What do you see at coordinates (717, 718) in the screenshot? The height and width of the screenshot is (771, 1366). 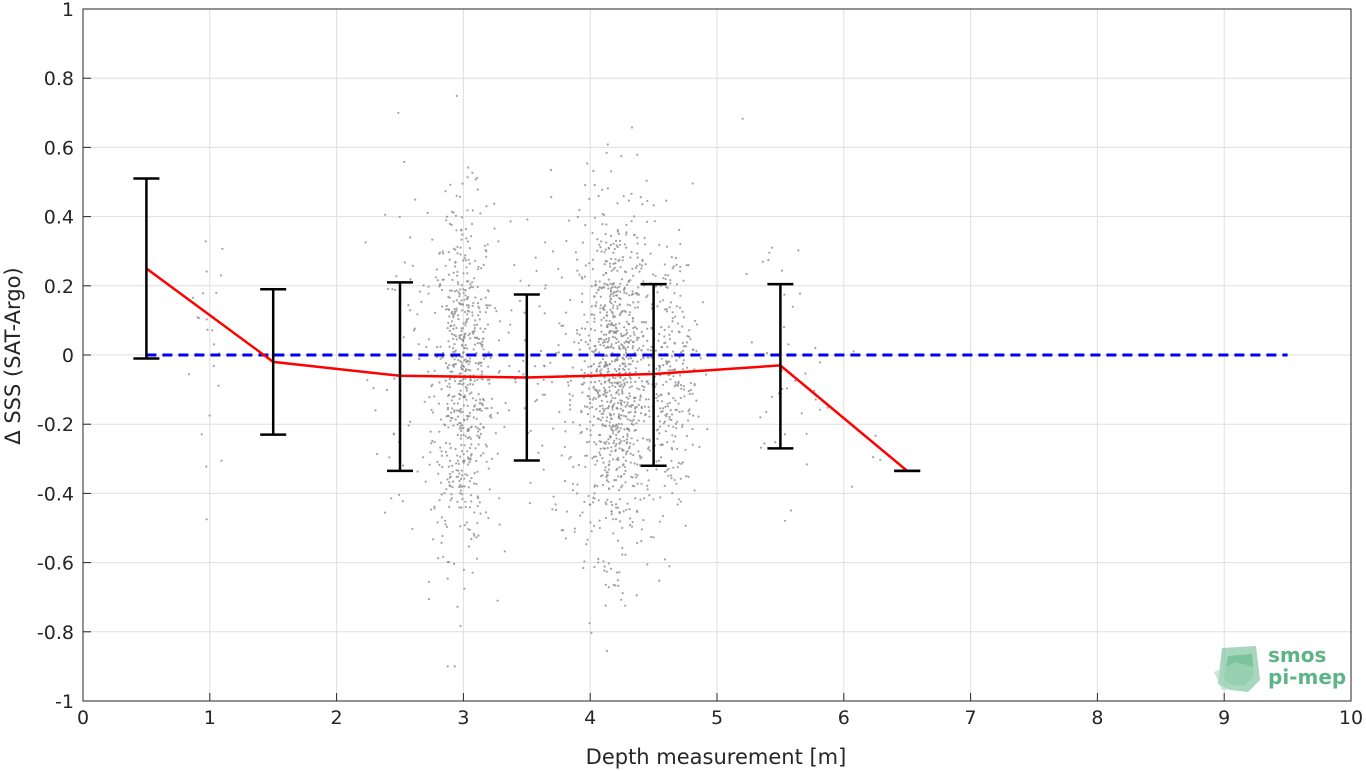 I see `x-tick-label: 5` at bounding box center [717, 718].